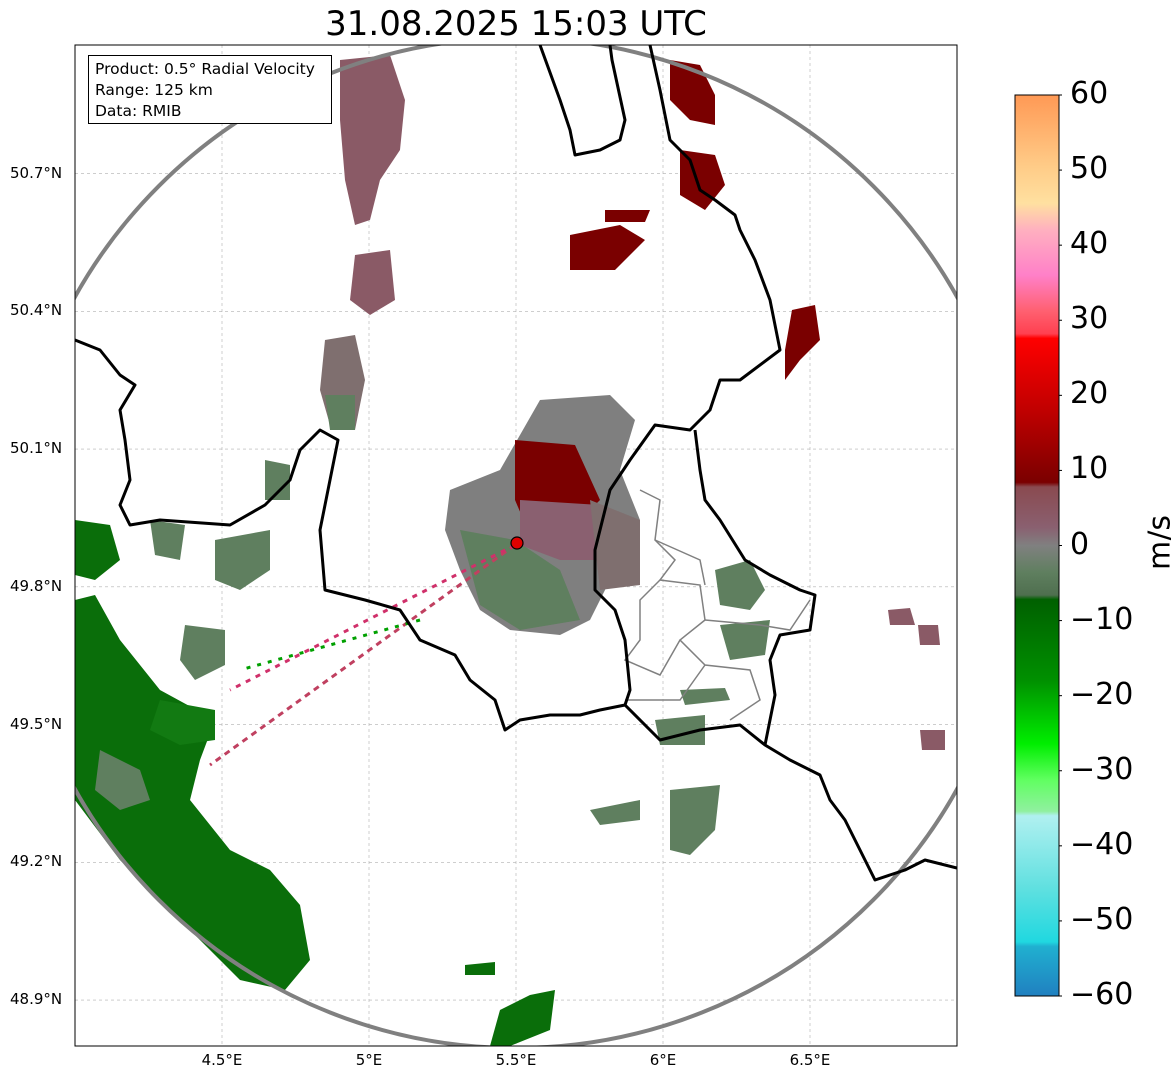 The width and height of the screenshot is (1171, 1081). What do you see at coordinates (565, 530) in the screenshot?
I see `echo-center-pink` at bounding box center [565, 530].